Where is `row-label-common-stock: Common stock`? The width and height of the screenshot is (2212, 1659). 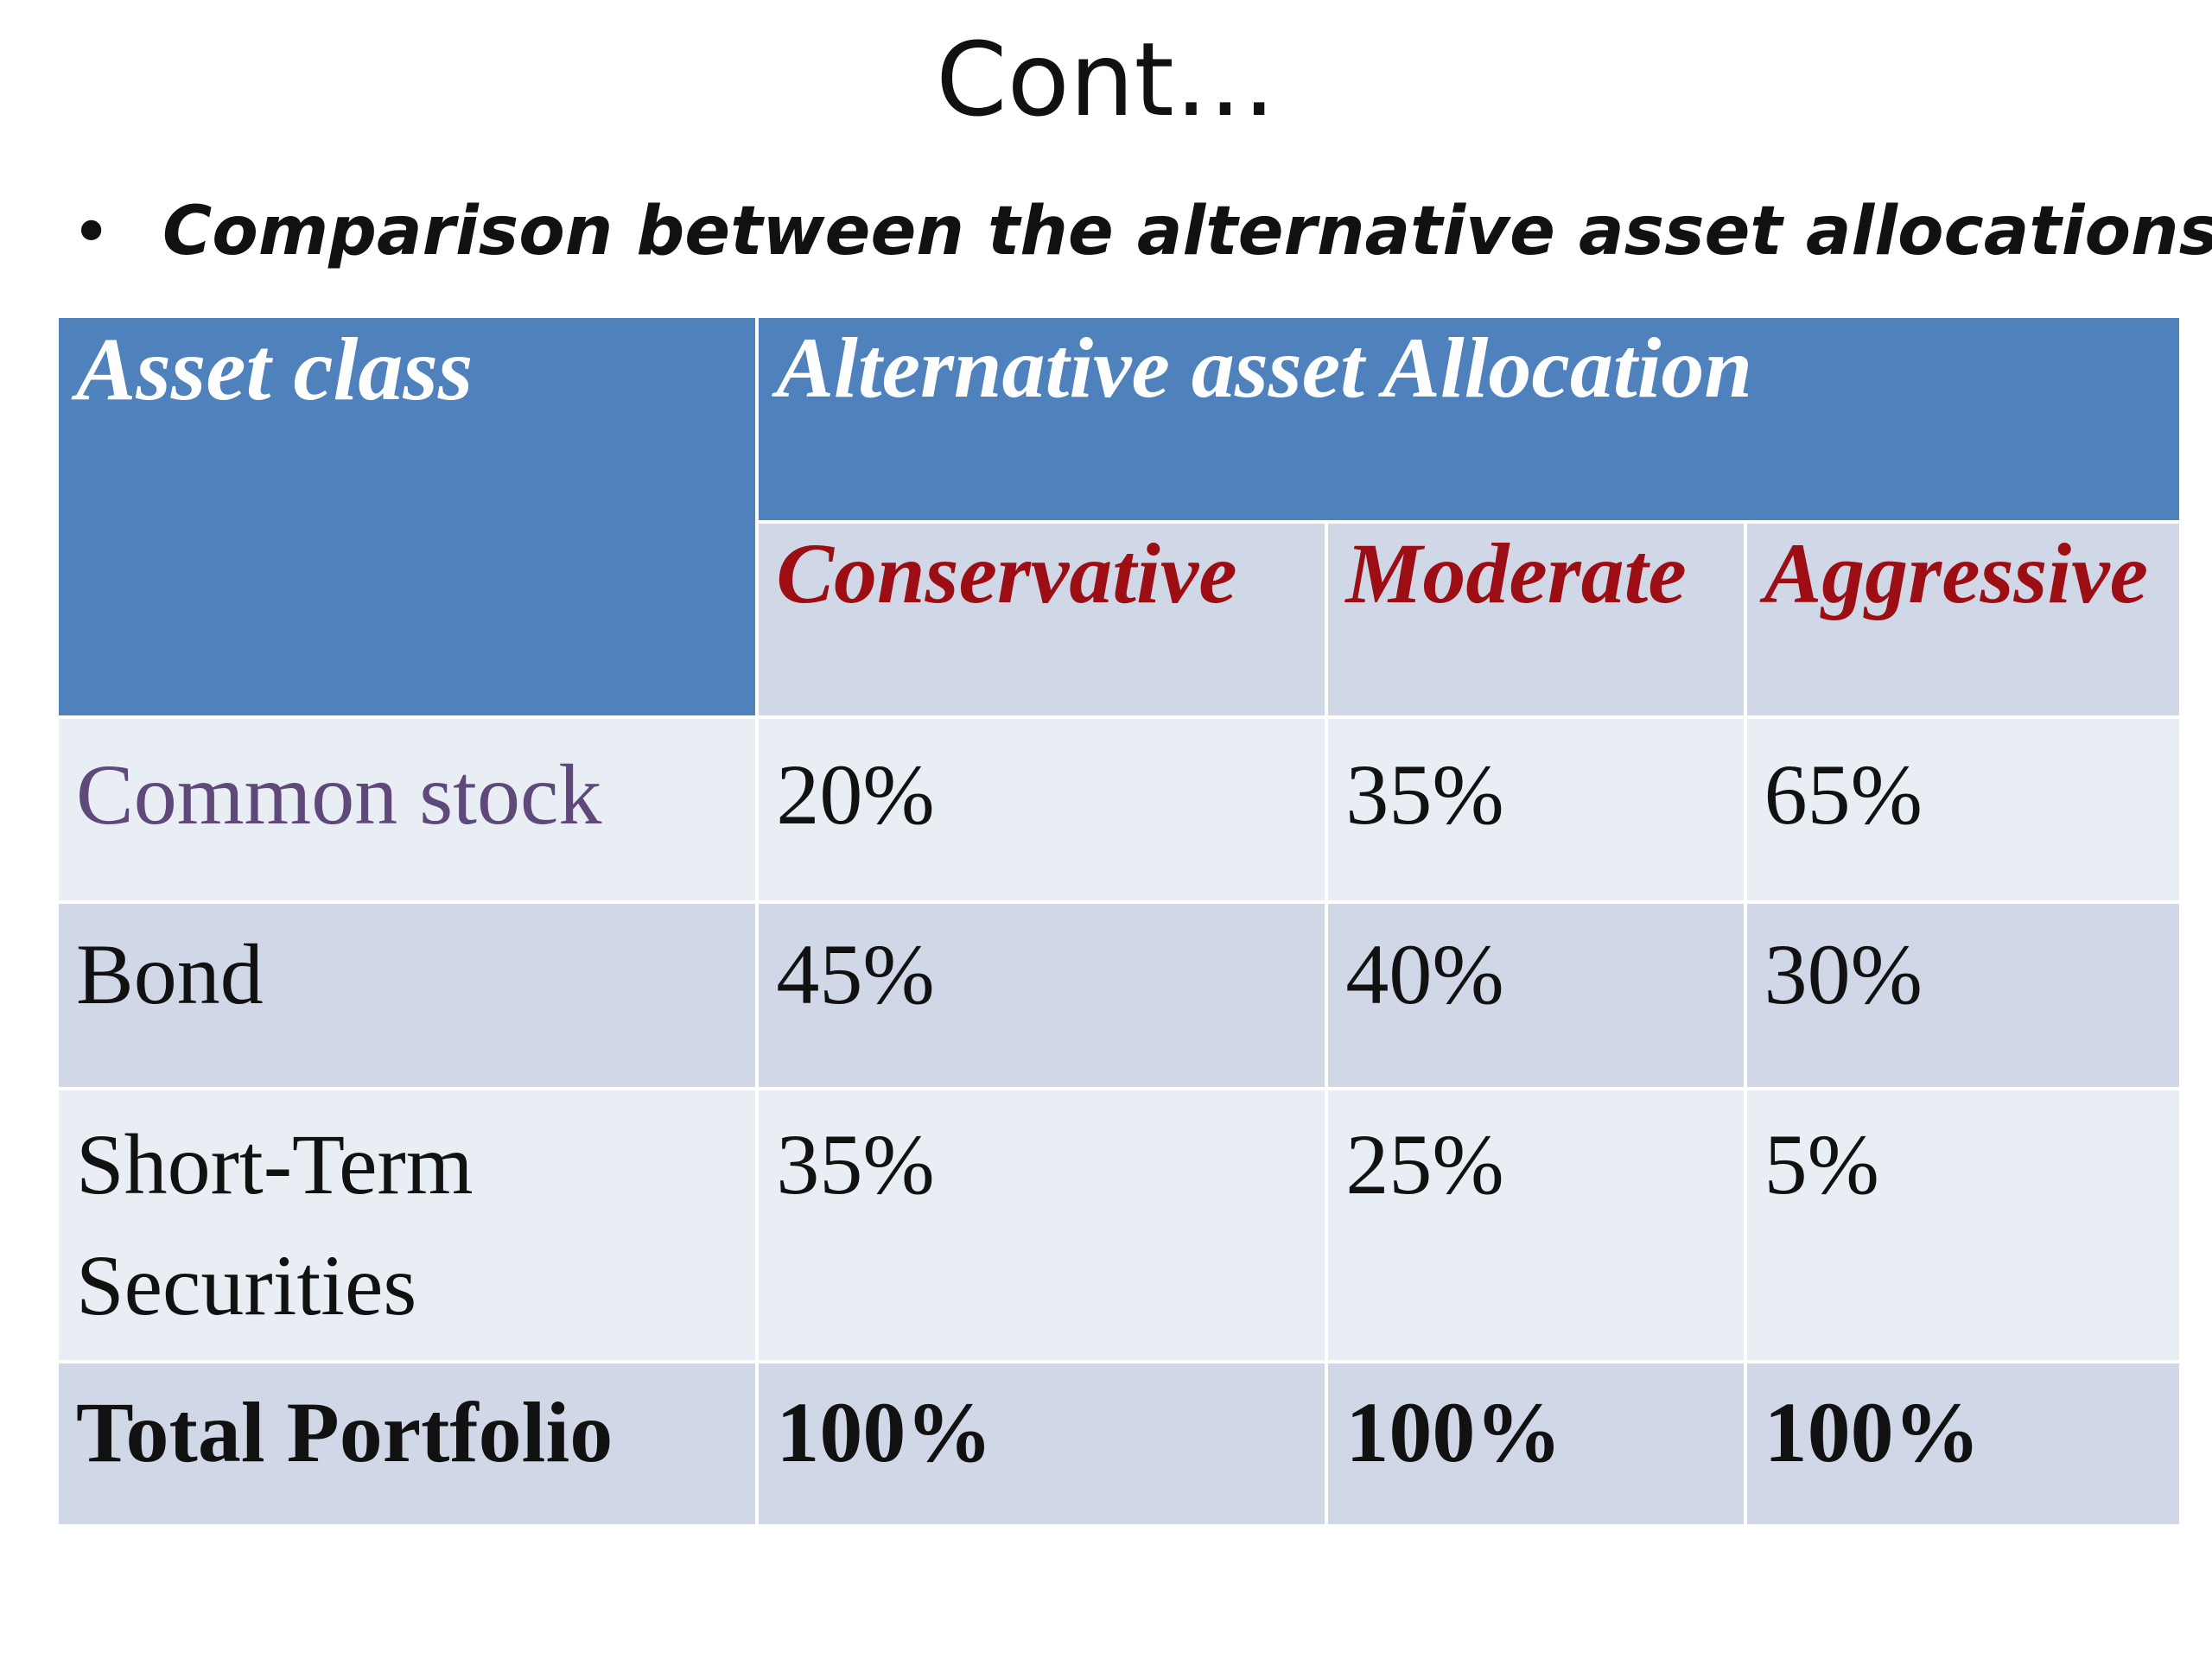
row-label-common-stock: Common stock is located at coordinates (407, 809).